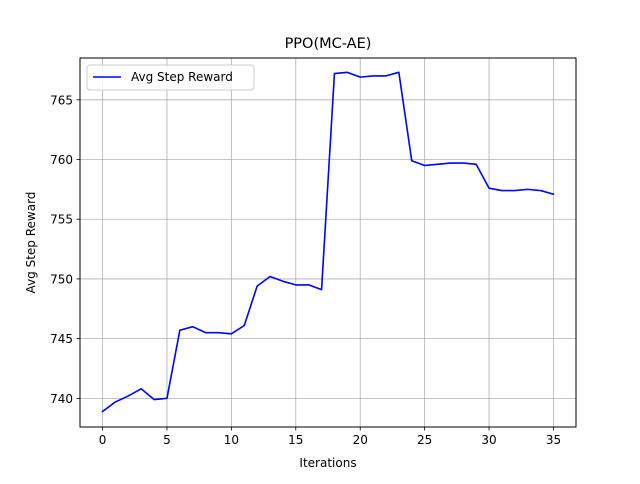 This screenshot has height=484, width=640. I want to click on x-tick-label: 35, so click(553, 440).